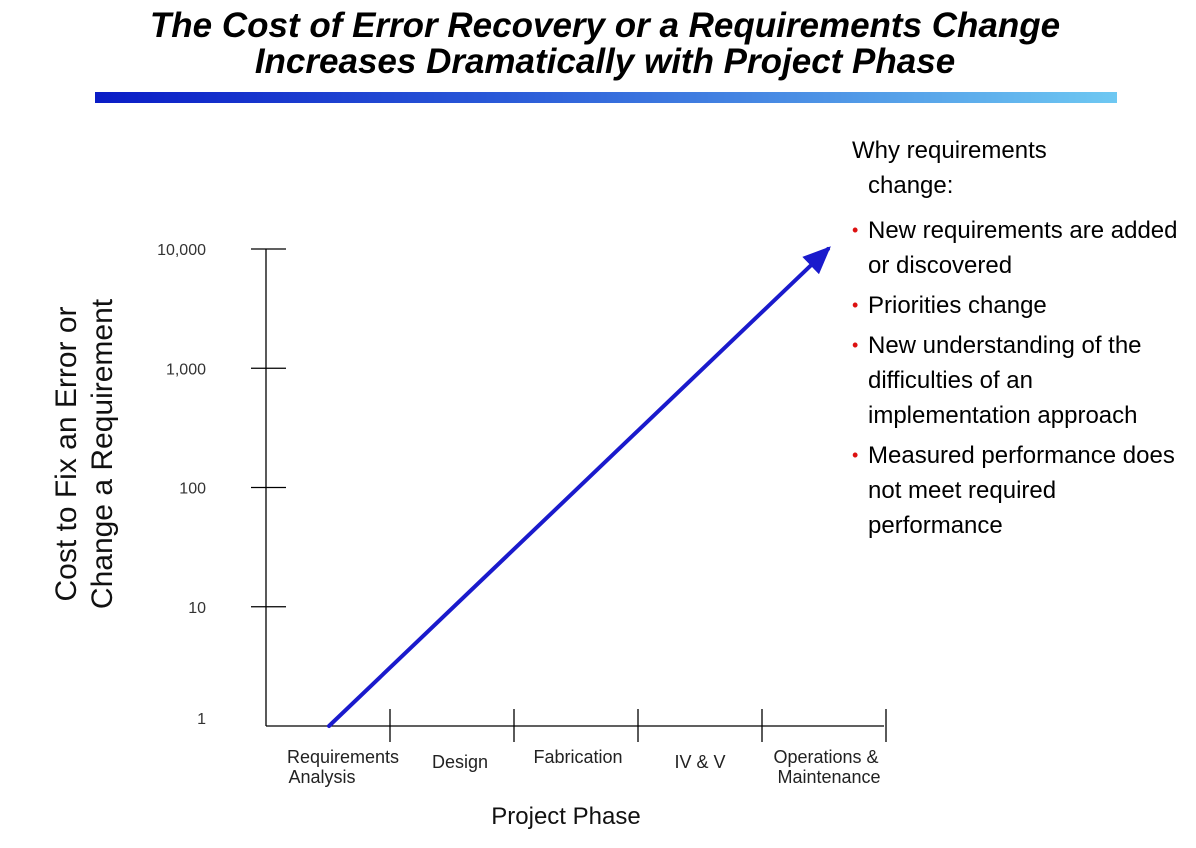 Image resolution: width=1196 pixels, height=848 pixels. I want to click on y-tick-label: 1,000, so click(186, 369).